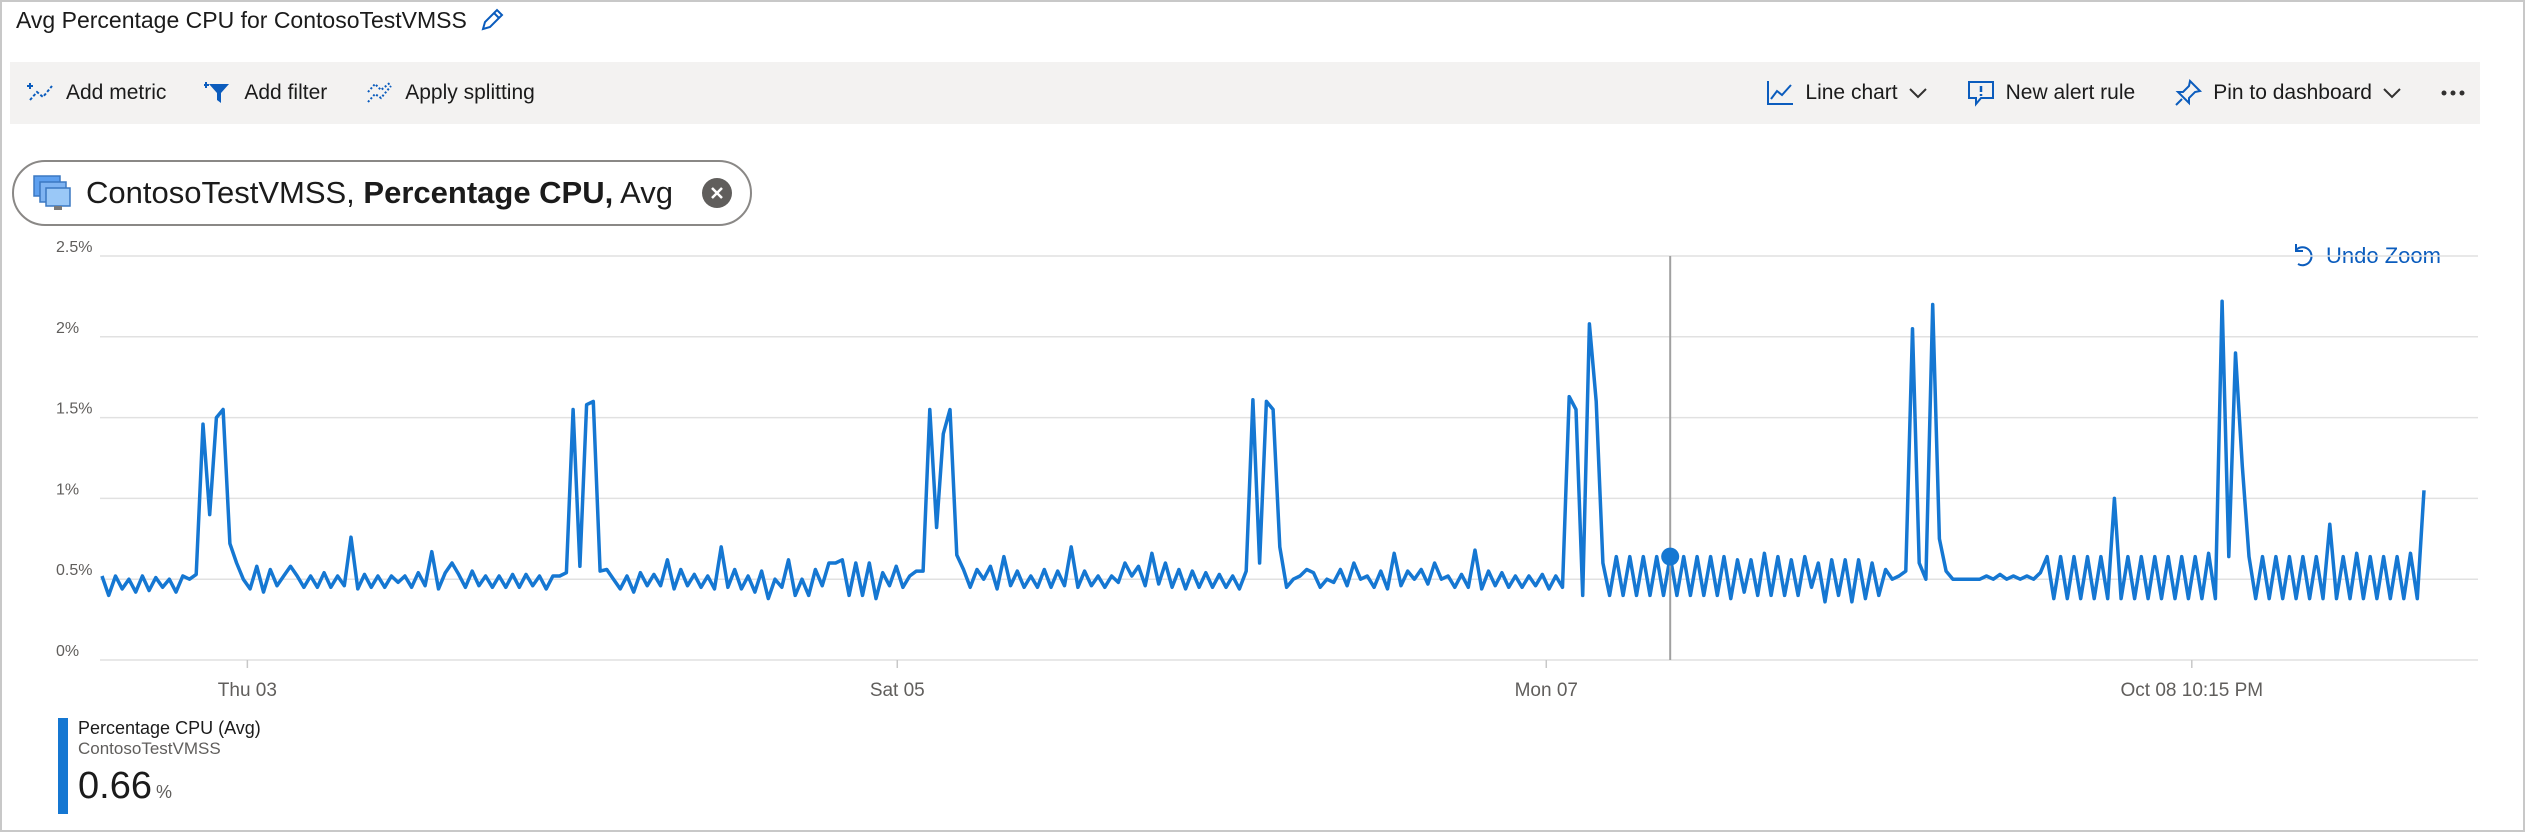  I want to click on hover-point-marker, so click(1670, 556).